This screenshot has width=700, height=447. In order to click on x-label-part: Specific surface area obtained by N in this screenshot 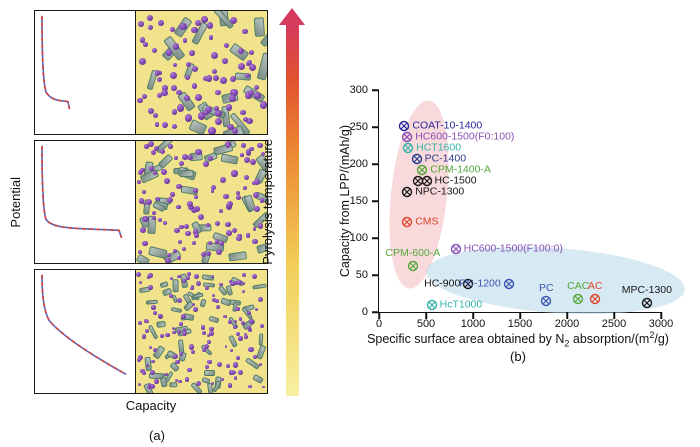, I will do `click(466, 339)`.